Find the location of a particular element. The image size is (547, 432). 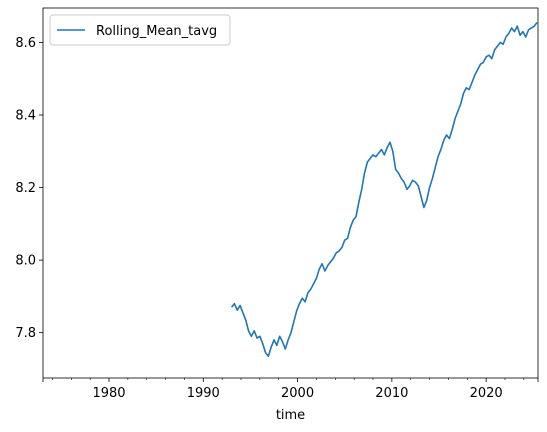

x-axis: 1980 1990 2000 2010 2020 is located at coordinates (290, 389).